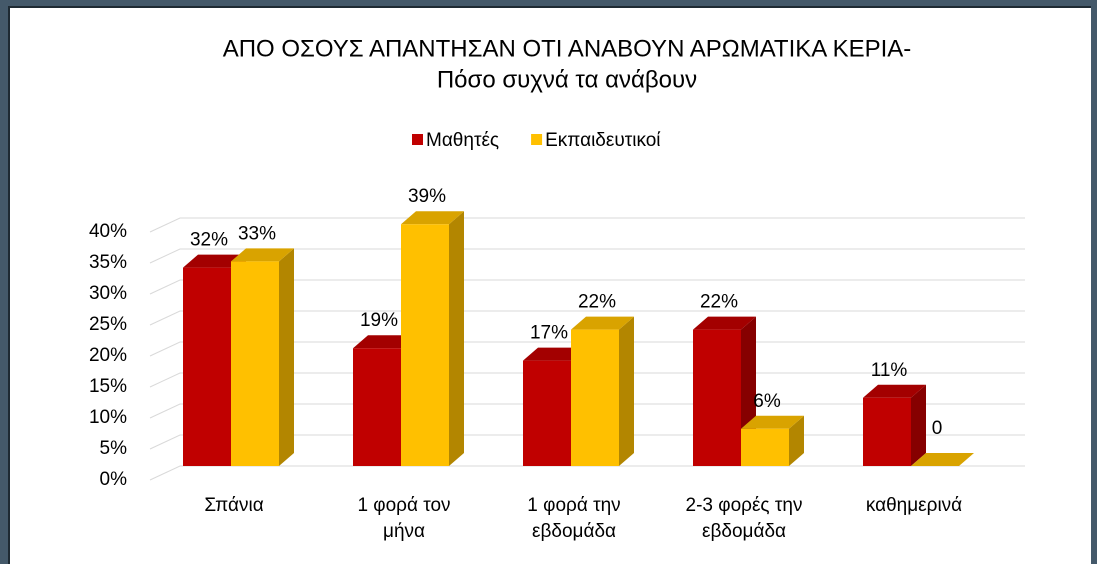 This screenshot has height=564, width=1097. Describe the element at coordinates (108, 355) in the screenshot. I see `y-tick-label: 20%` at that location.